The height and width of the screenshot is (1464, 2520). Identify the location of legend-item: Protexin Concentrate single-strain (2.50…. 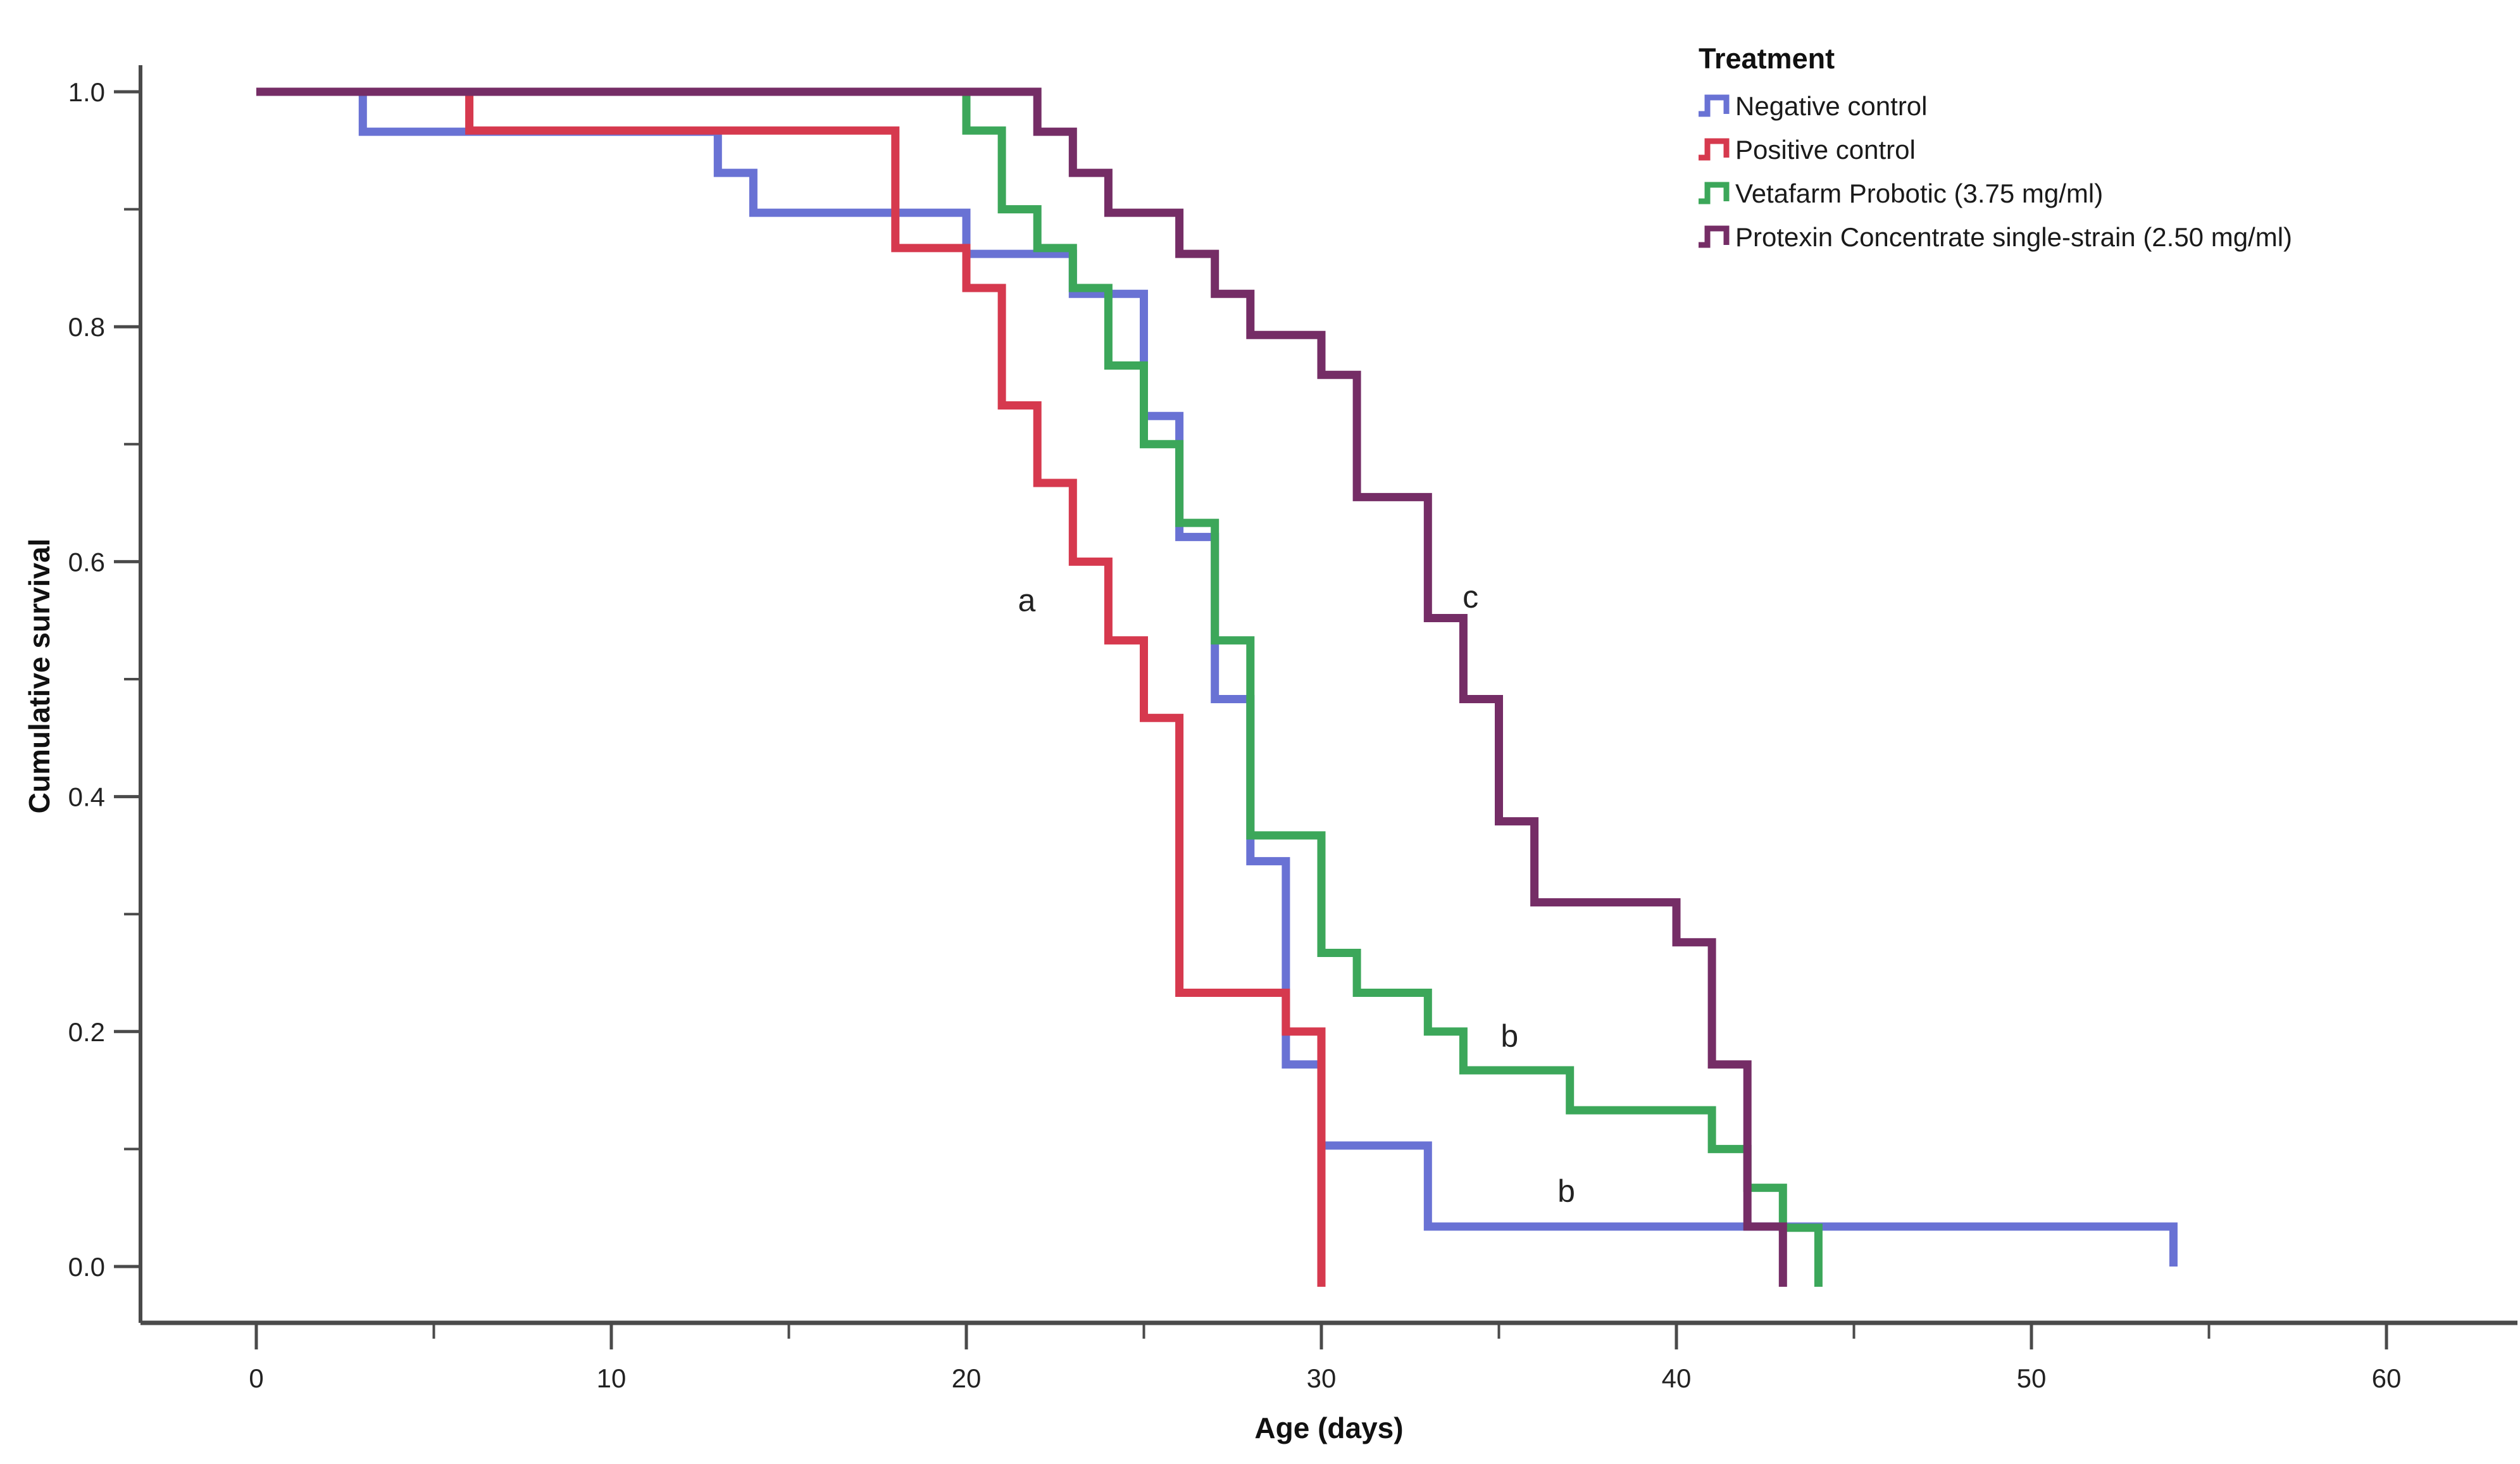
(1995, 237).